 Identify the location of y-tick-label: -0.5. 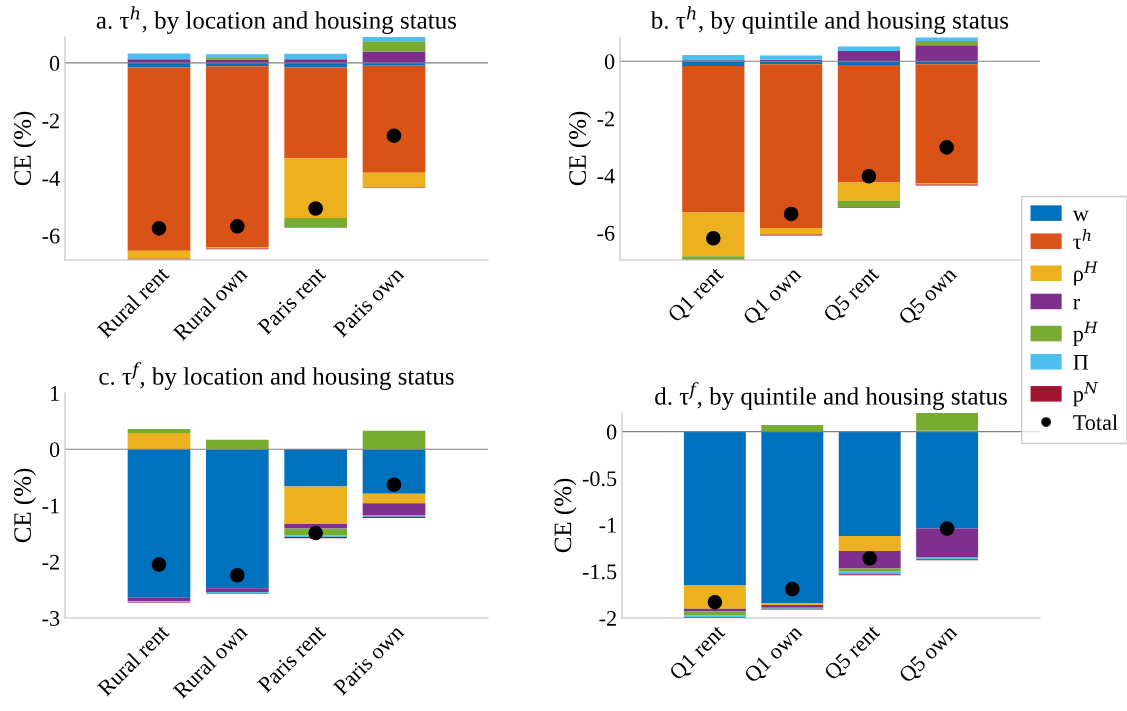
(599, 479).